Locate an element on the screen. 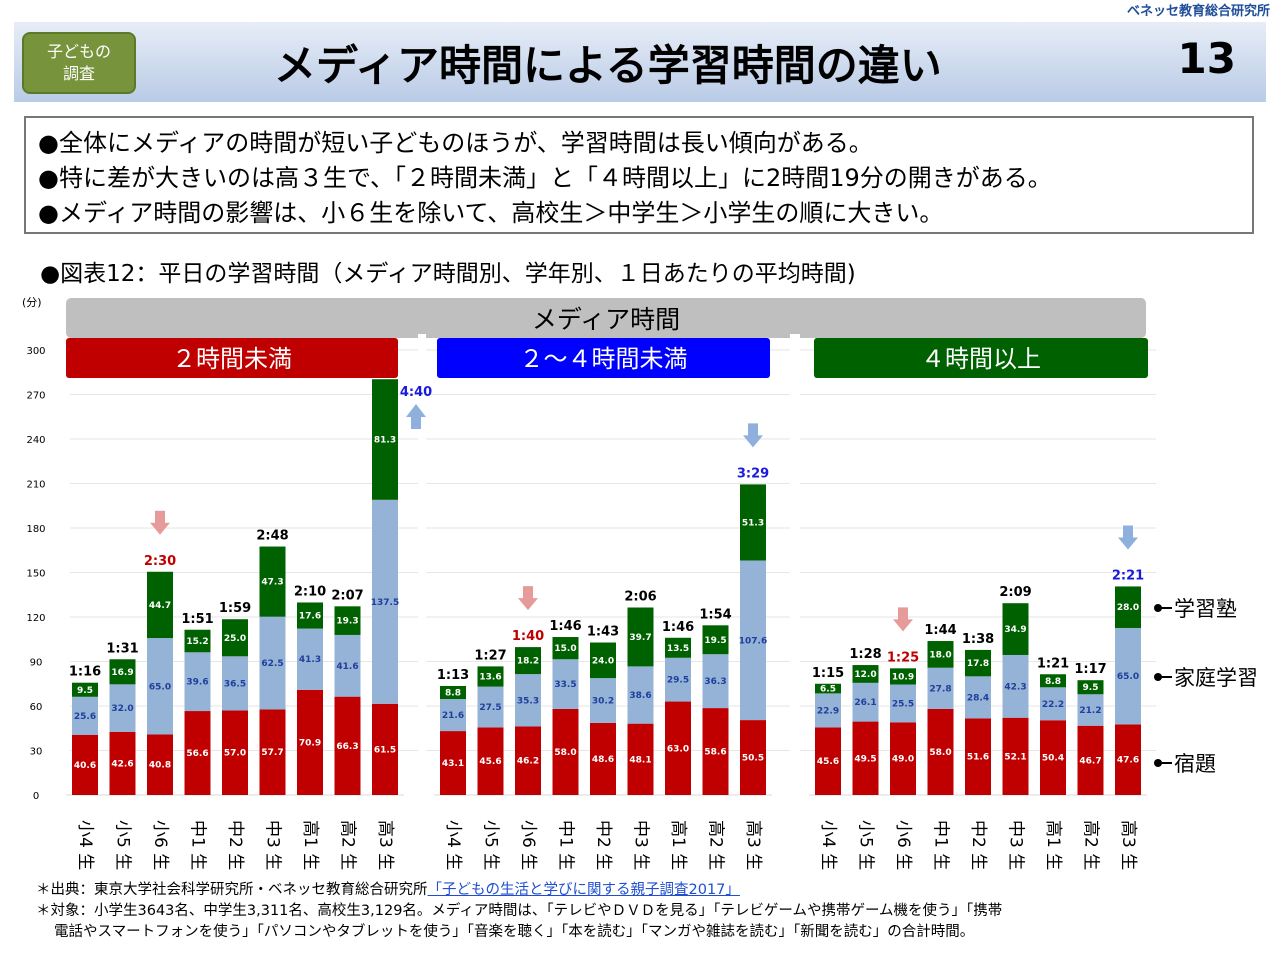 The image size is (1280, 960). data-label-homework: 61.5 is located at coordinates (385, 750).